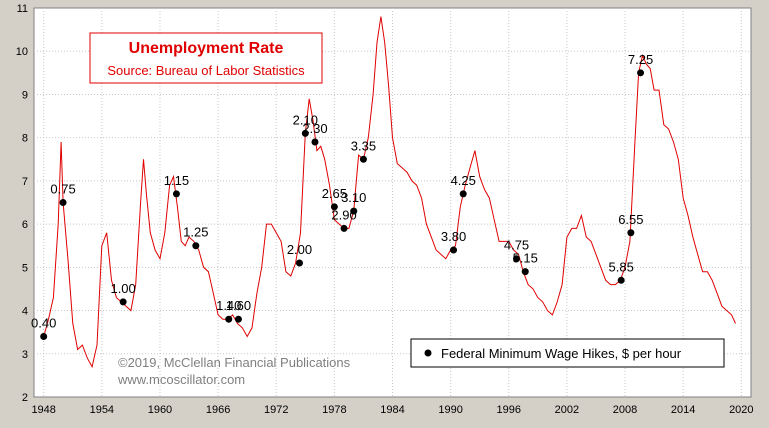  Describe the element at coordinates (299, 249) in the screenshot. I see `wage-hike-label: 2.00` at that location.